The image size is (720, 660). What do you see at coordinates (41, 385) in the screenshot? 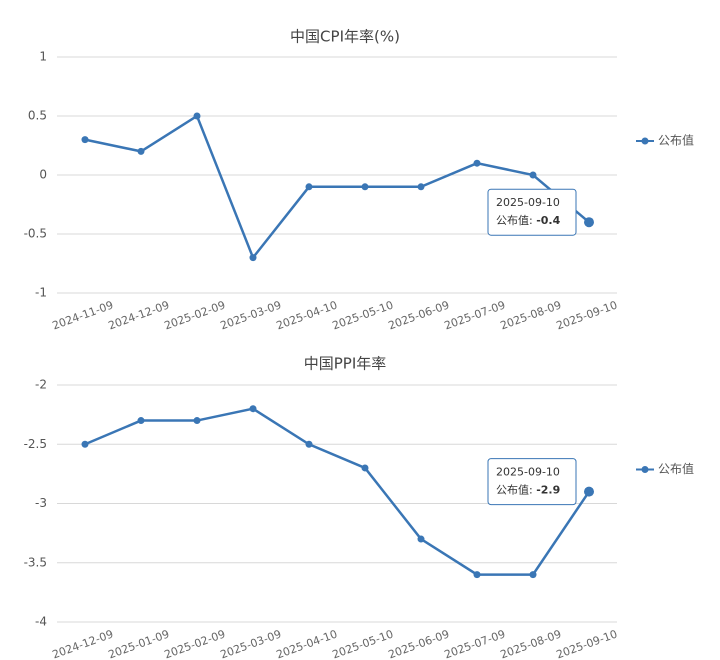
I see `y-tick-label: -2` at bounding box center [41, 385].